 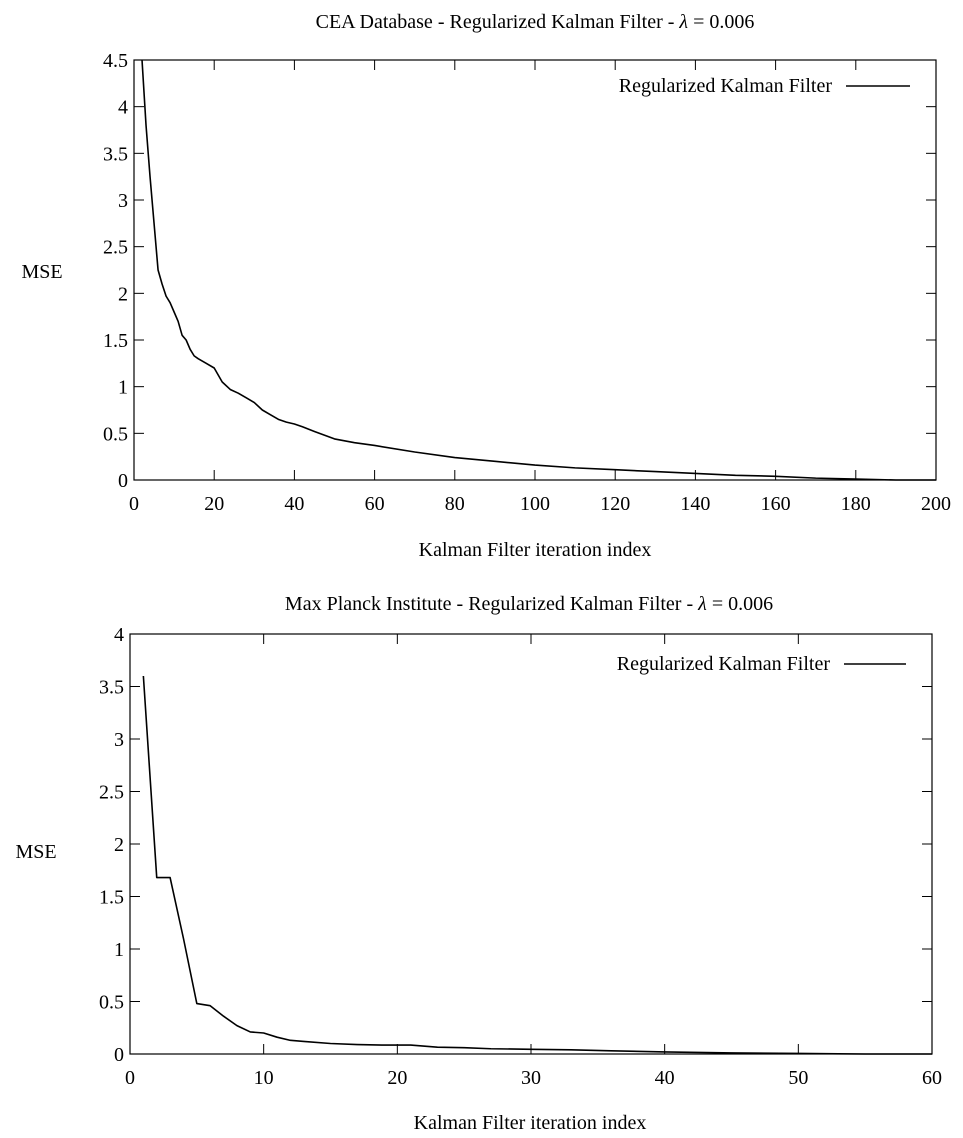 I want to click on x-tick-label: 100, so click(x=535, y=504).